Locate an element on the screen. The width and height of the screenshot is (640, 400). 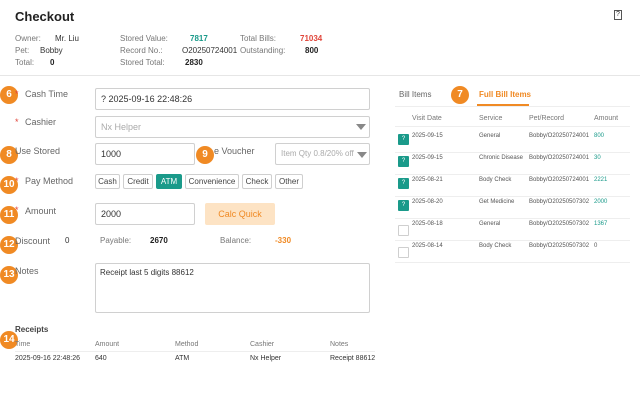
record-no-value: O20250724001 is located at coordinates (210, 50).